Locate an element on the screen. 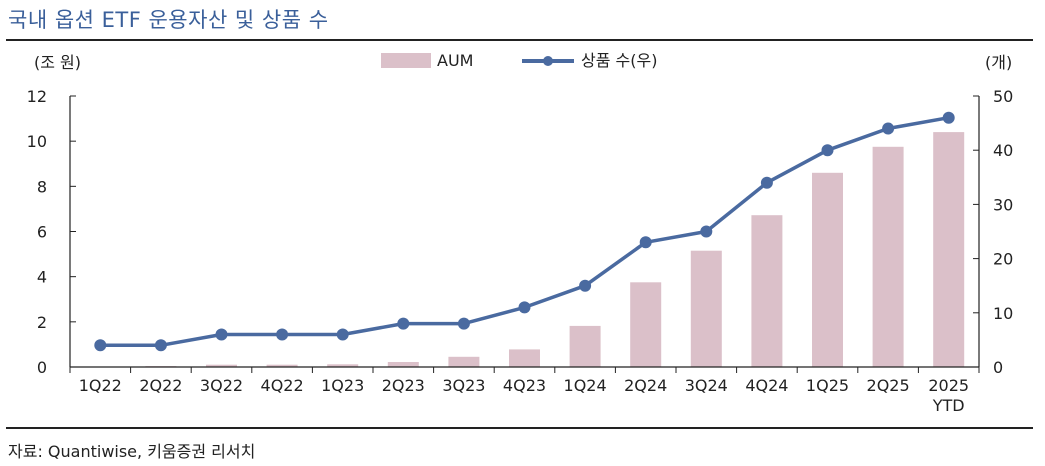  source-note: 자료: Quantiwise, 키움증권 리서치 is located at coordinates (132, 451).